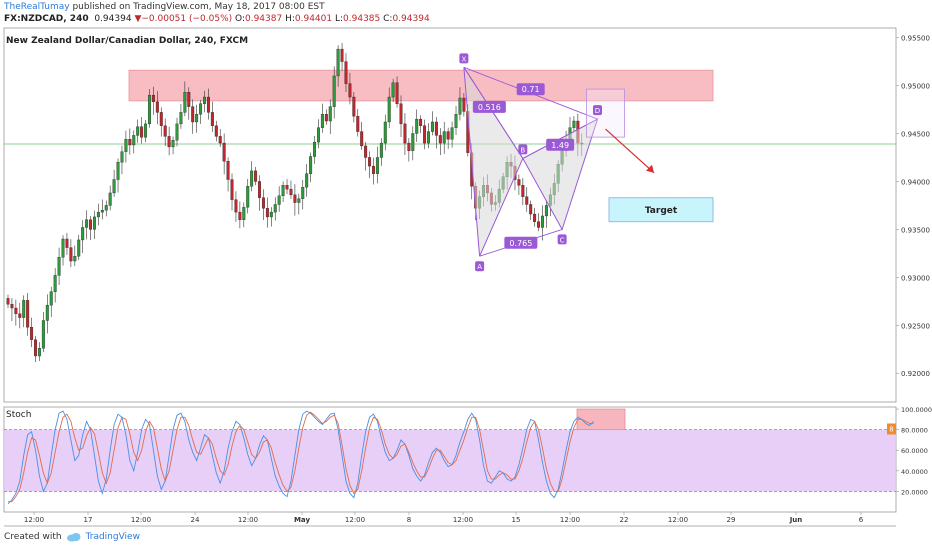  Describe the element at coordinates (914, 472) in the screenshot. I see `stoch-tick-label: 40.0000` at that location.